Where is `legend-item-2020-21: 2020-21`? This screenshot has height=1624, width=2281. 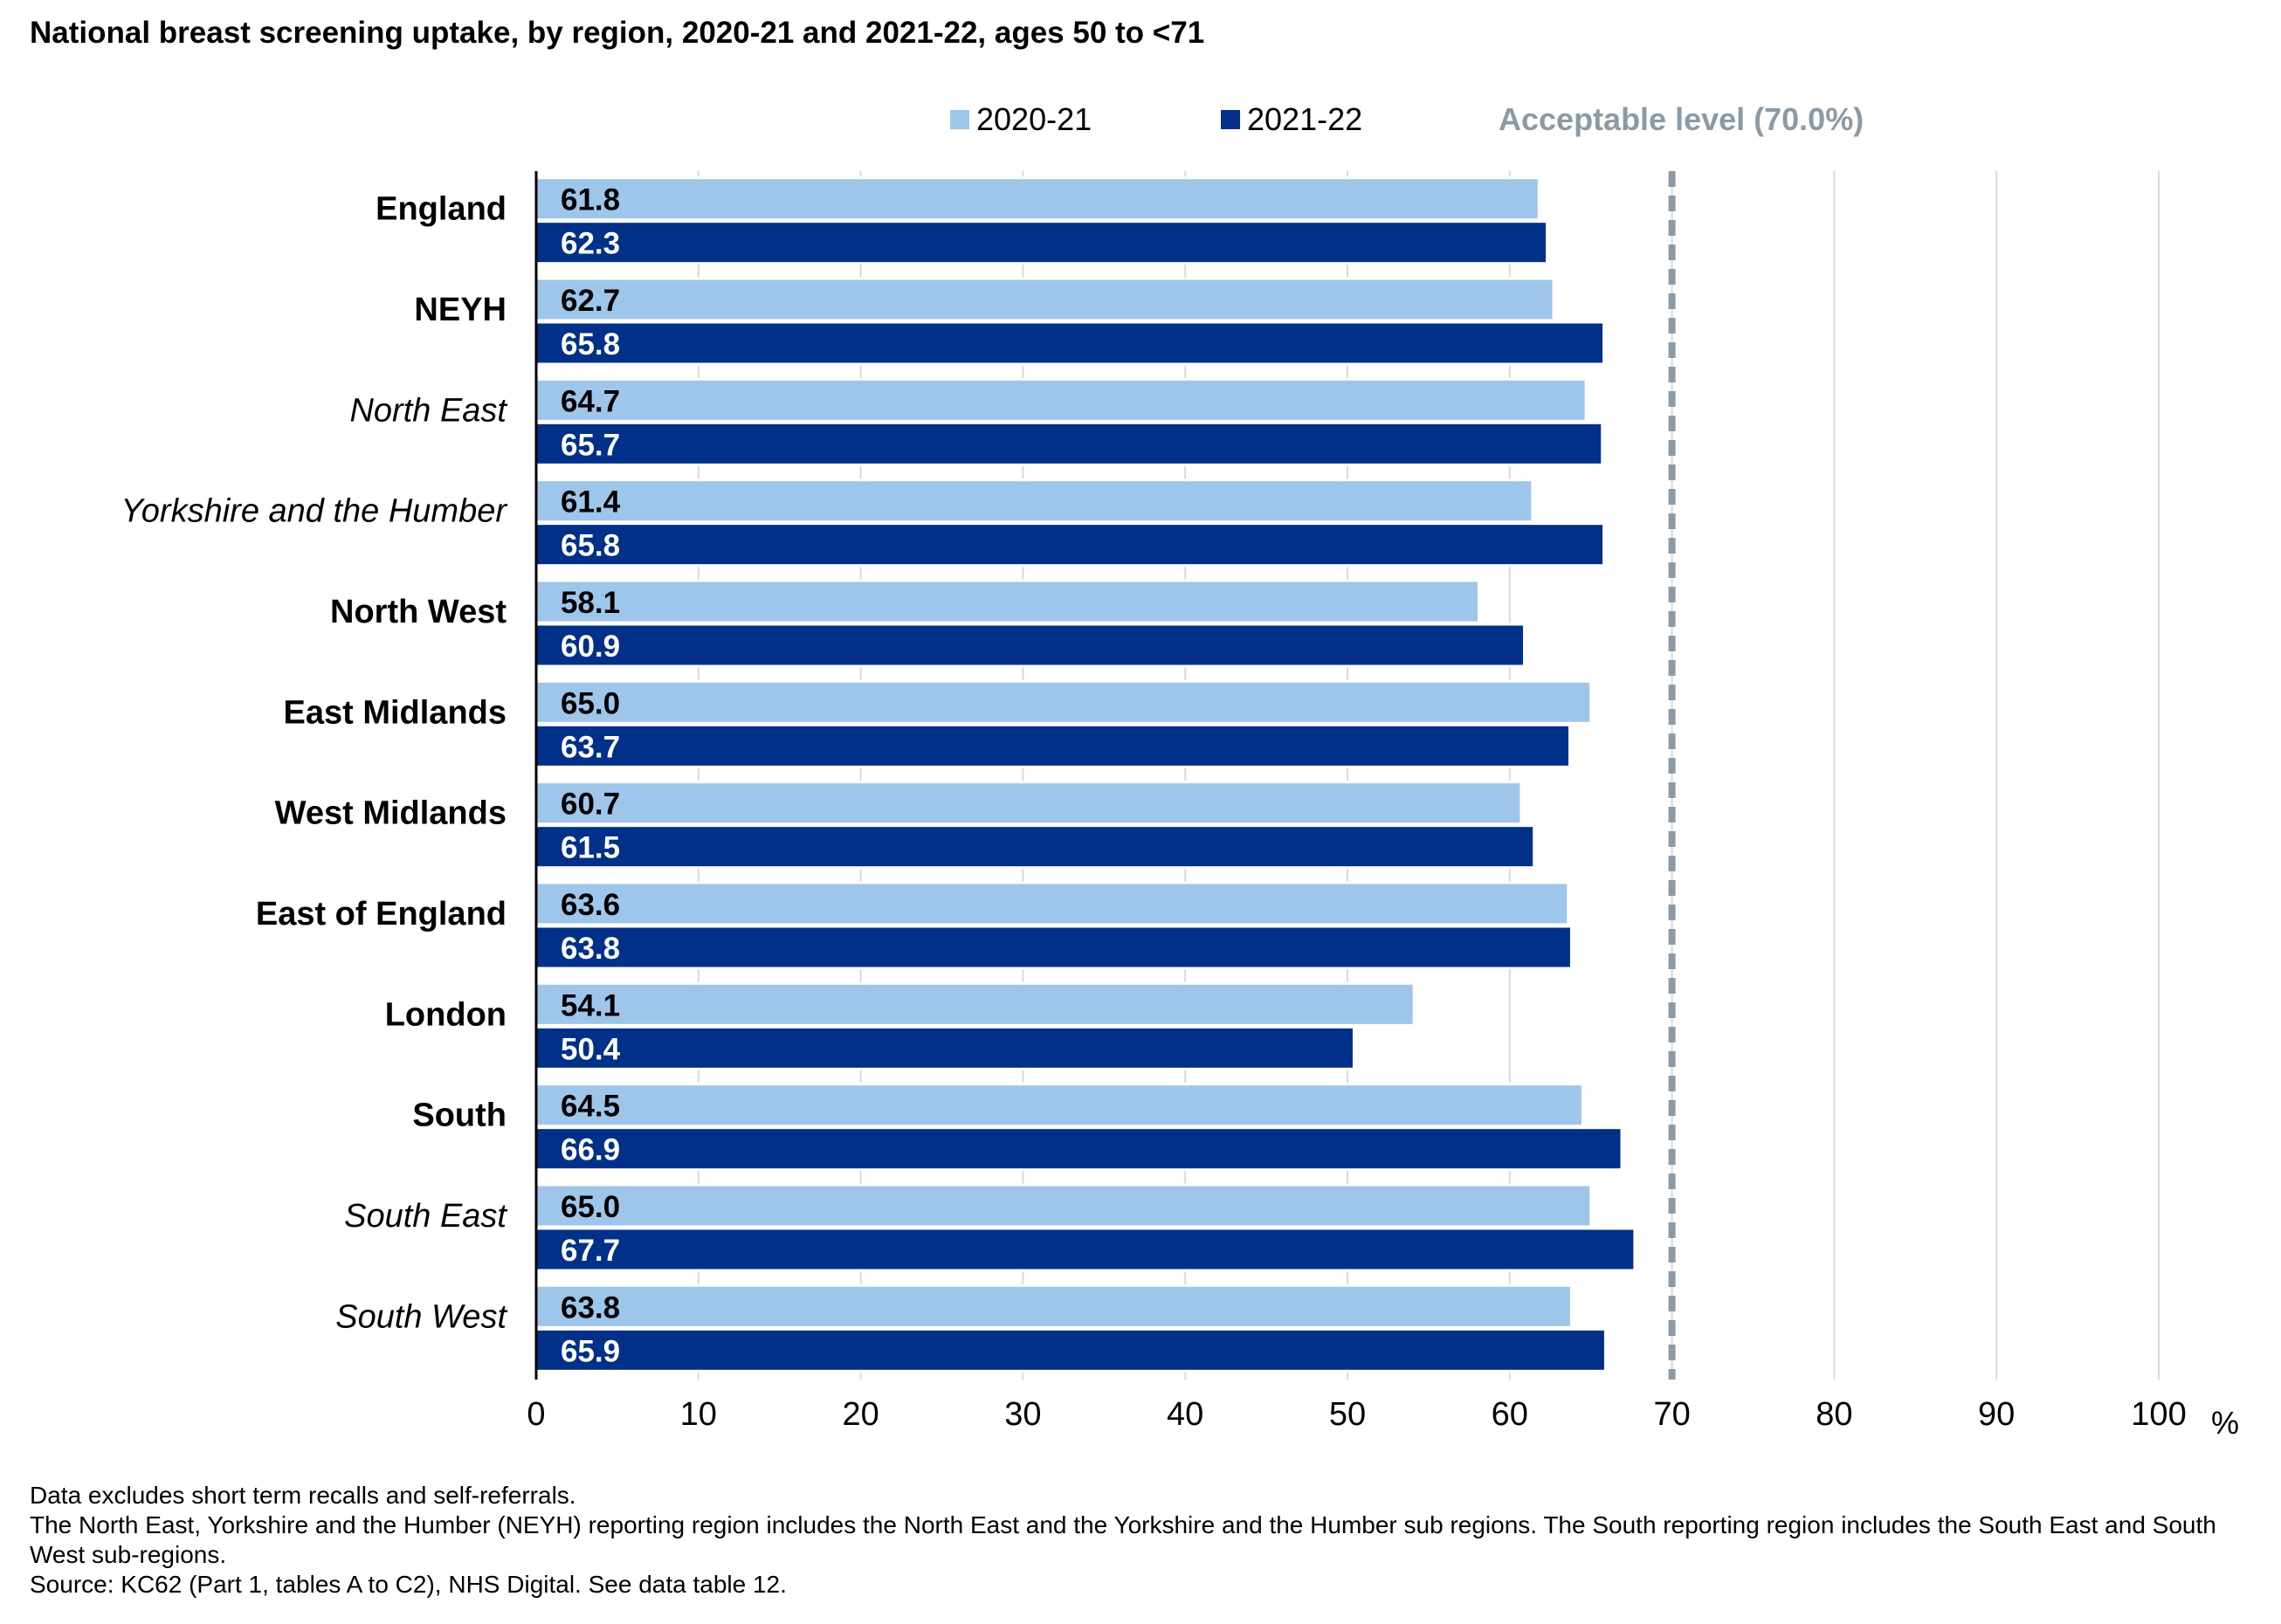
legend-item-2020-21: 2020-21 is located at coordinates (1021, 120).